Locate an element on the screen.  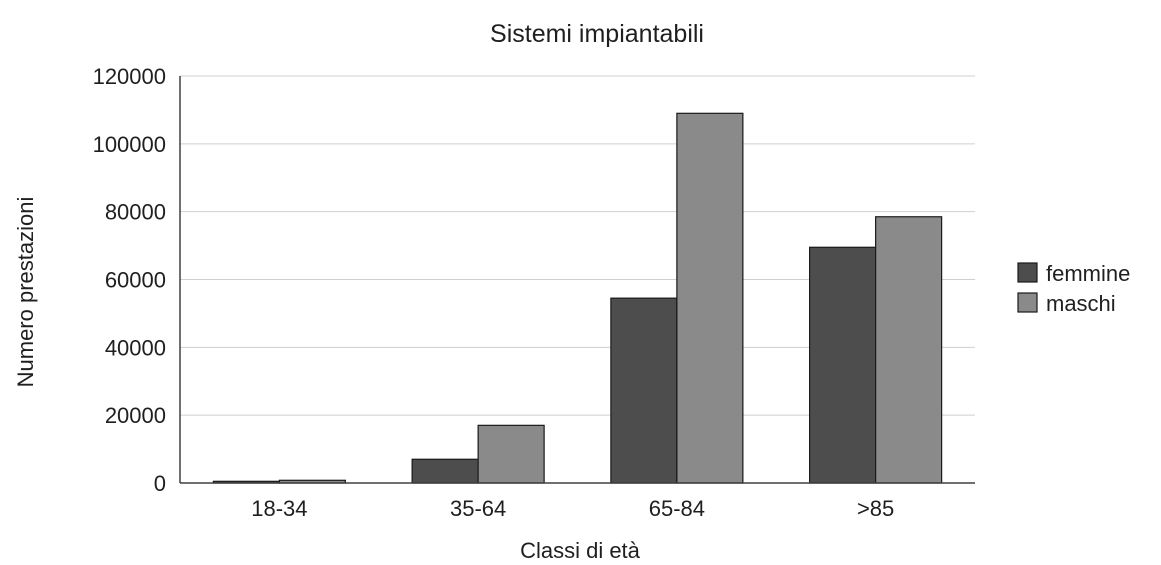
legend-swatch-maschi is located at coordinates (1027, 302).